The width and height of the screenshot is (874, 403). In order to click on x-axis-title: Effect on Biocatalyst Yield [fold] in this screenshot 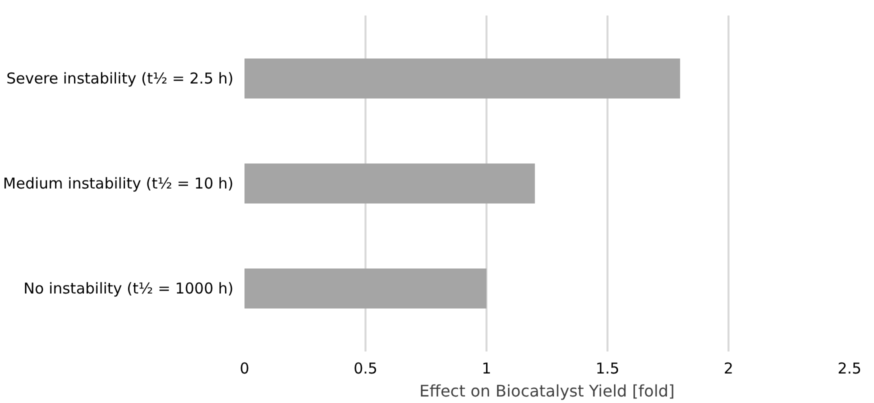, I will do `click(547, 391)`.